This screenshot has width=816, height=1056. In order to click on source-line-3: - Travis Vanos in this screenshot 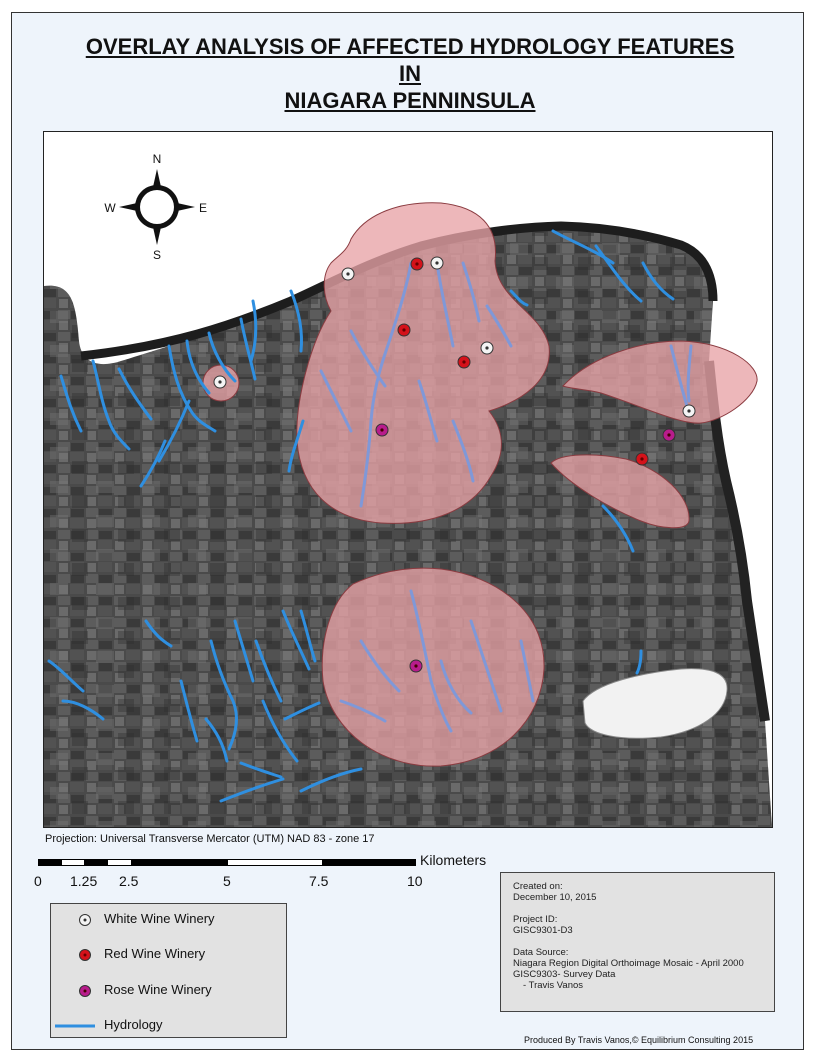, I will do `click(553, 985)`.